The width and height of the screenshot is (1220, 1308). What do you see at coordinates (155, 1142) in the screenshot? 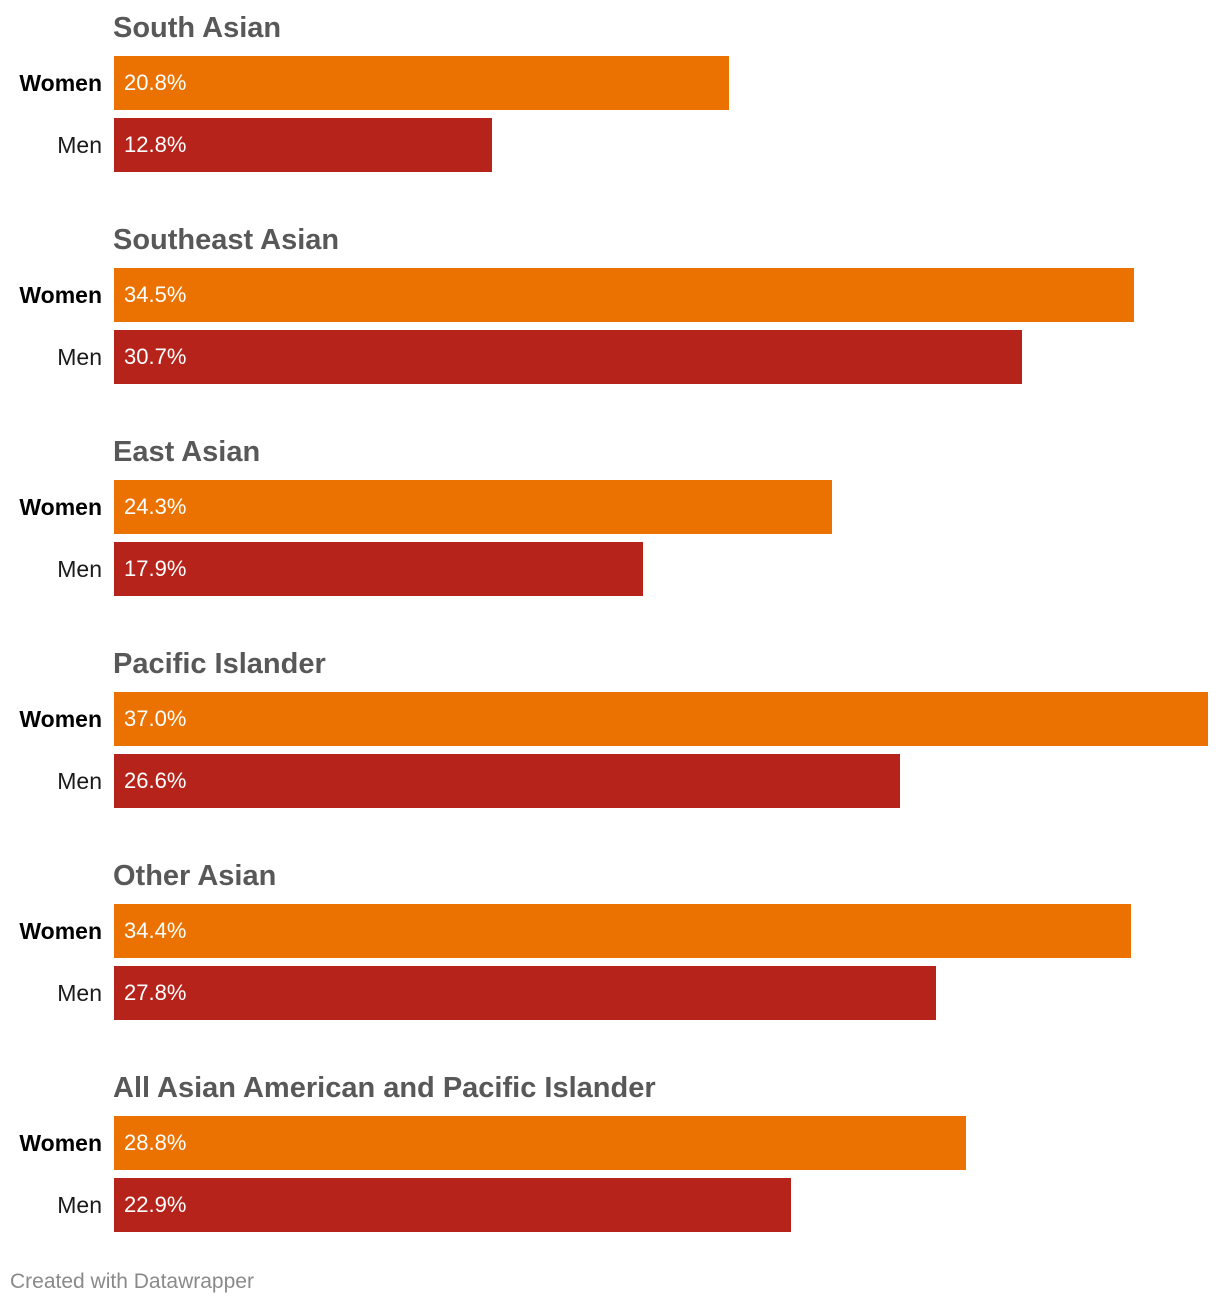
I see `bar-value-label: 28.8%` at bounding box center [155, 1142].